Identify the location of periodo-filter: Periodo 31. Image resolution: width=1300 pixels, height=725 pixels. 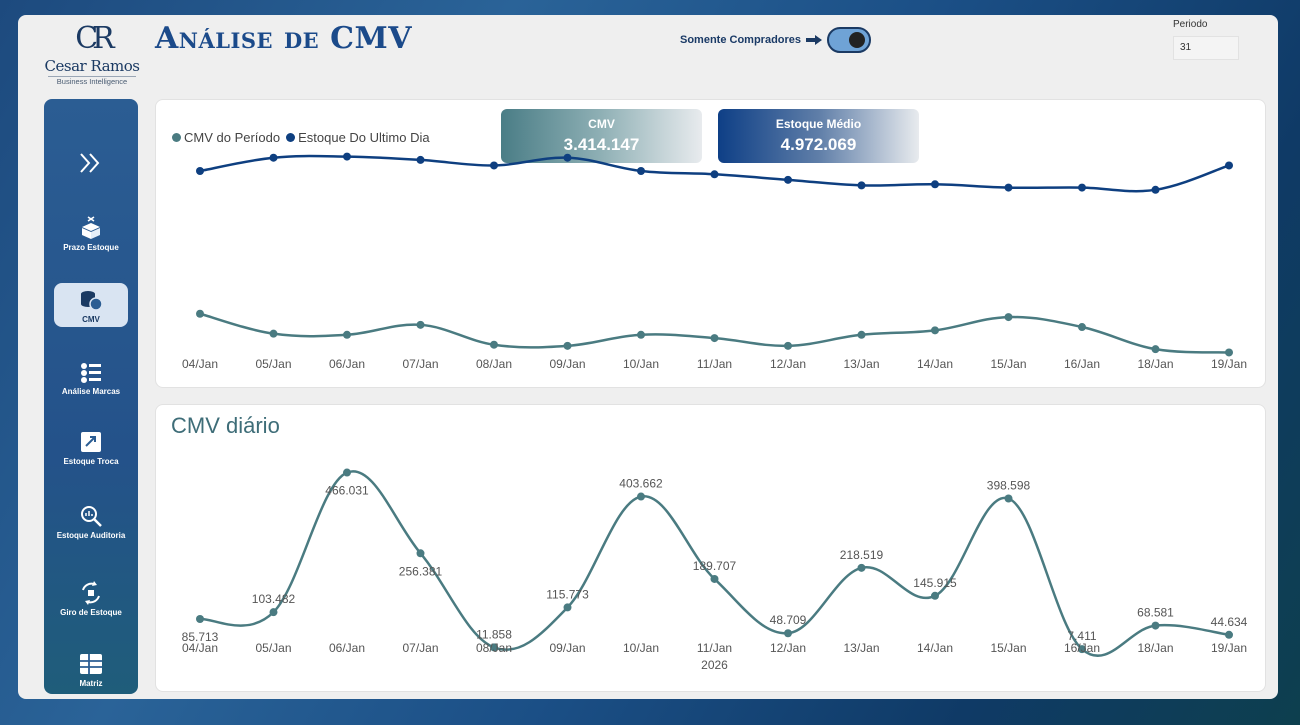
(1206, 39).